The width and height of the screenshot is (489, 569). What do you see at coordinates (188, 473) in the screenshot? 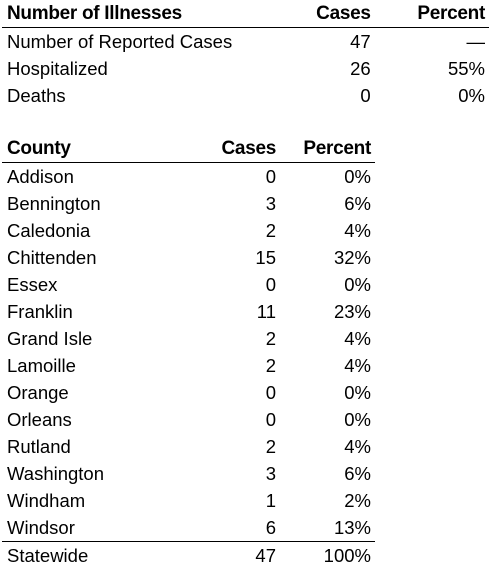
I see `table-row: Washington 3 6%` at bounding box center [188, 473].